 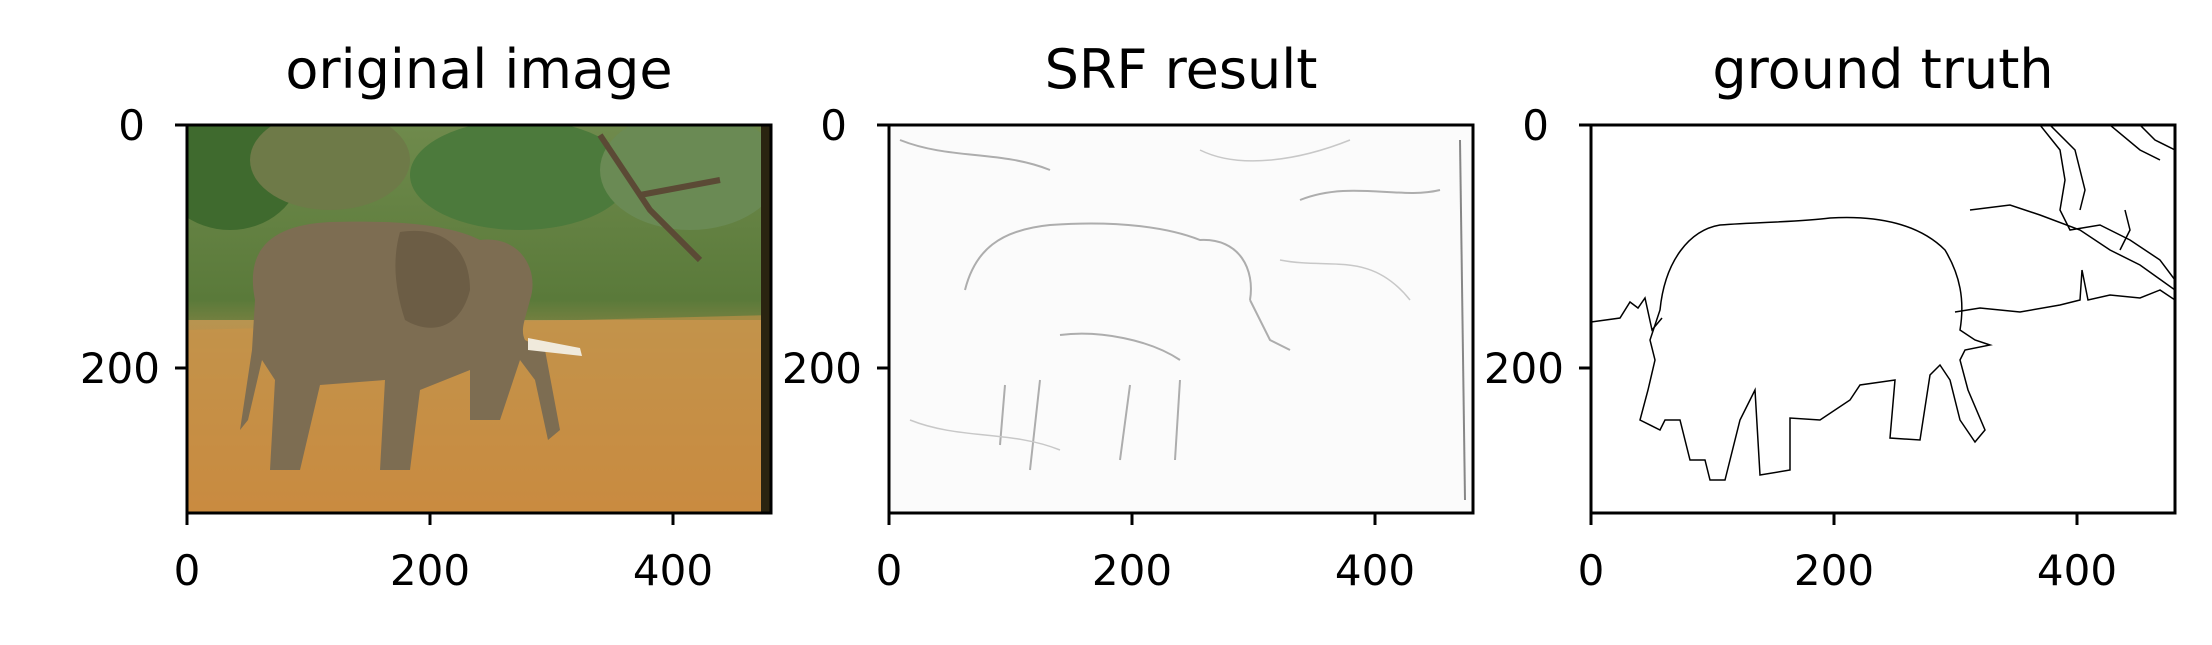 I want to click on panel-title: original image, so click(x=478, y=69).